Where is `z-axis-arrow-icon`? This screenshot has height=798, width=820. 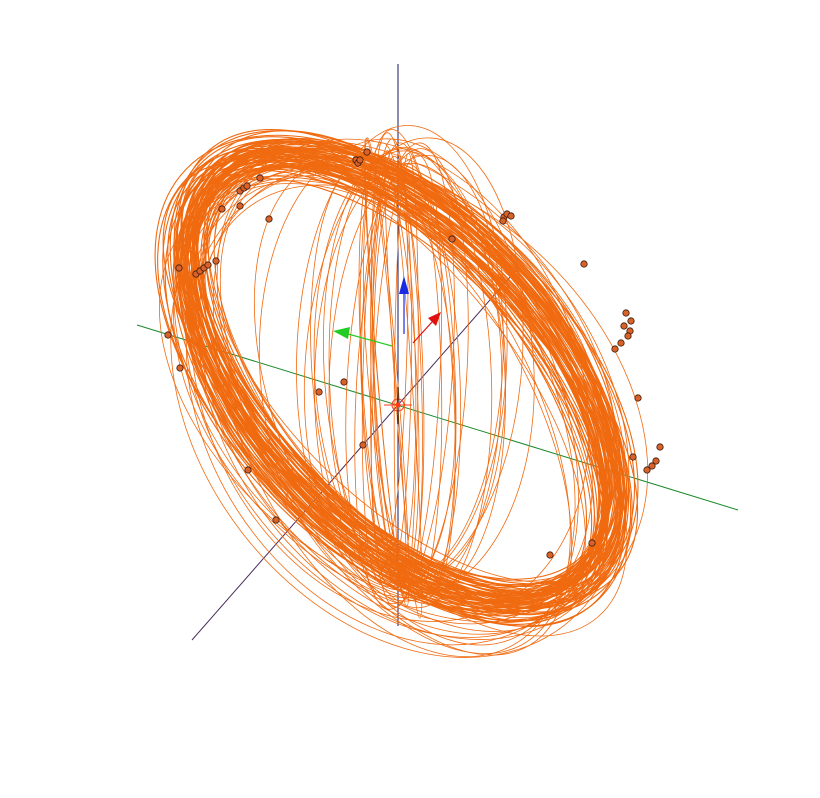
z-axis-arrow-icon is located at coordinates (404, 305).